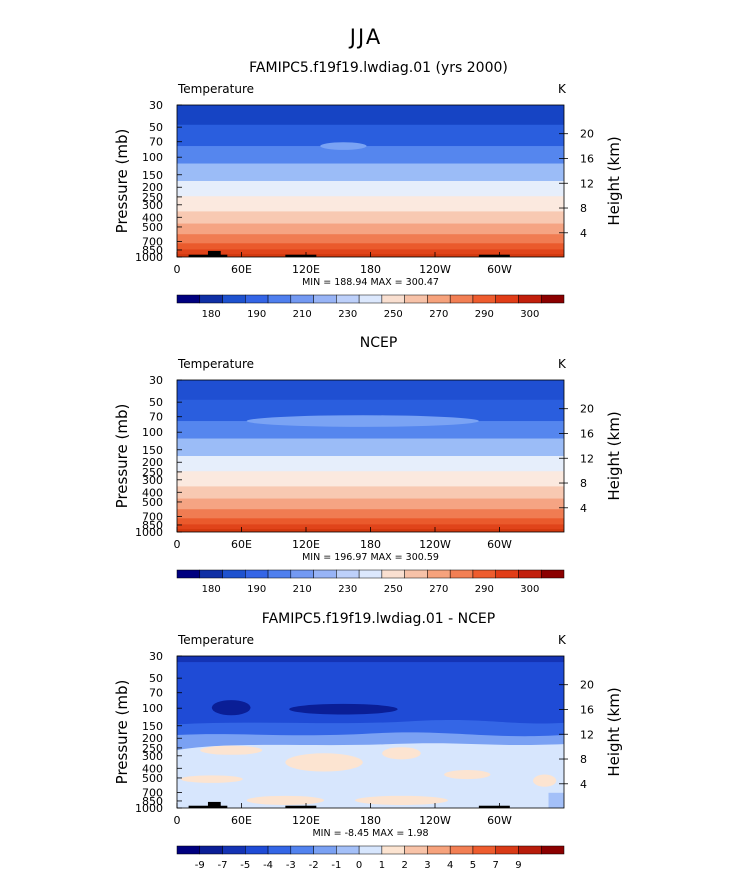 Image resolution: width=733 pixels, height=888 pixels. Describe the element at coordinates (562, 640) in the screenshot. I see `units-label: K` at that location.